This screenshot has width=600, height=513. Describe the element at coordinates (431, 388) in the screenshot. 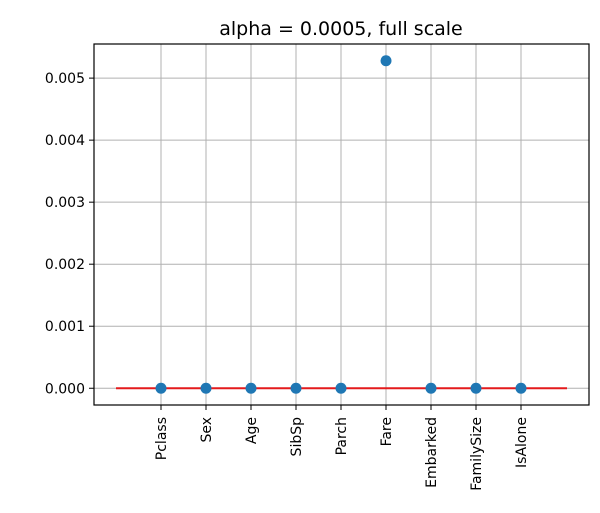

I see `data-point-embarked` at that location.